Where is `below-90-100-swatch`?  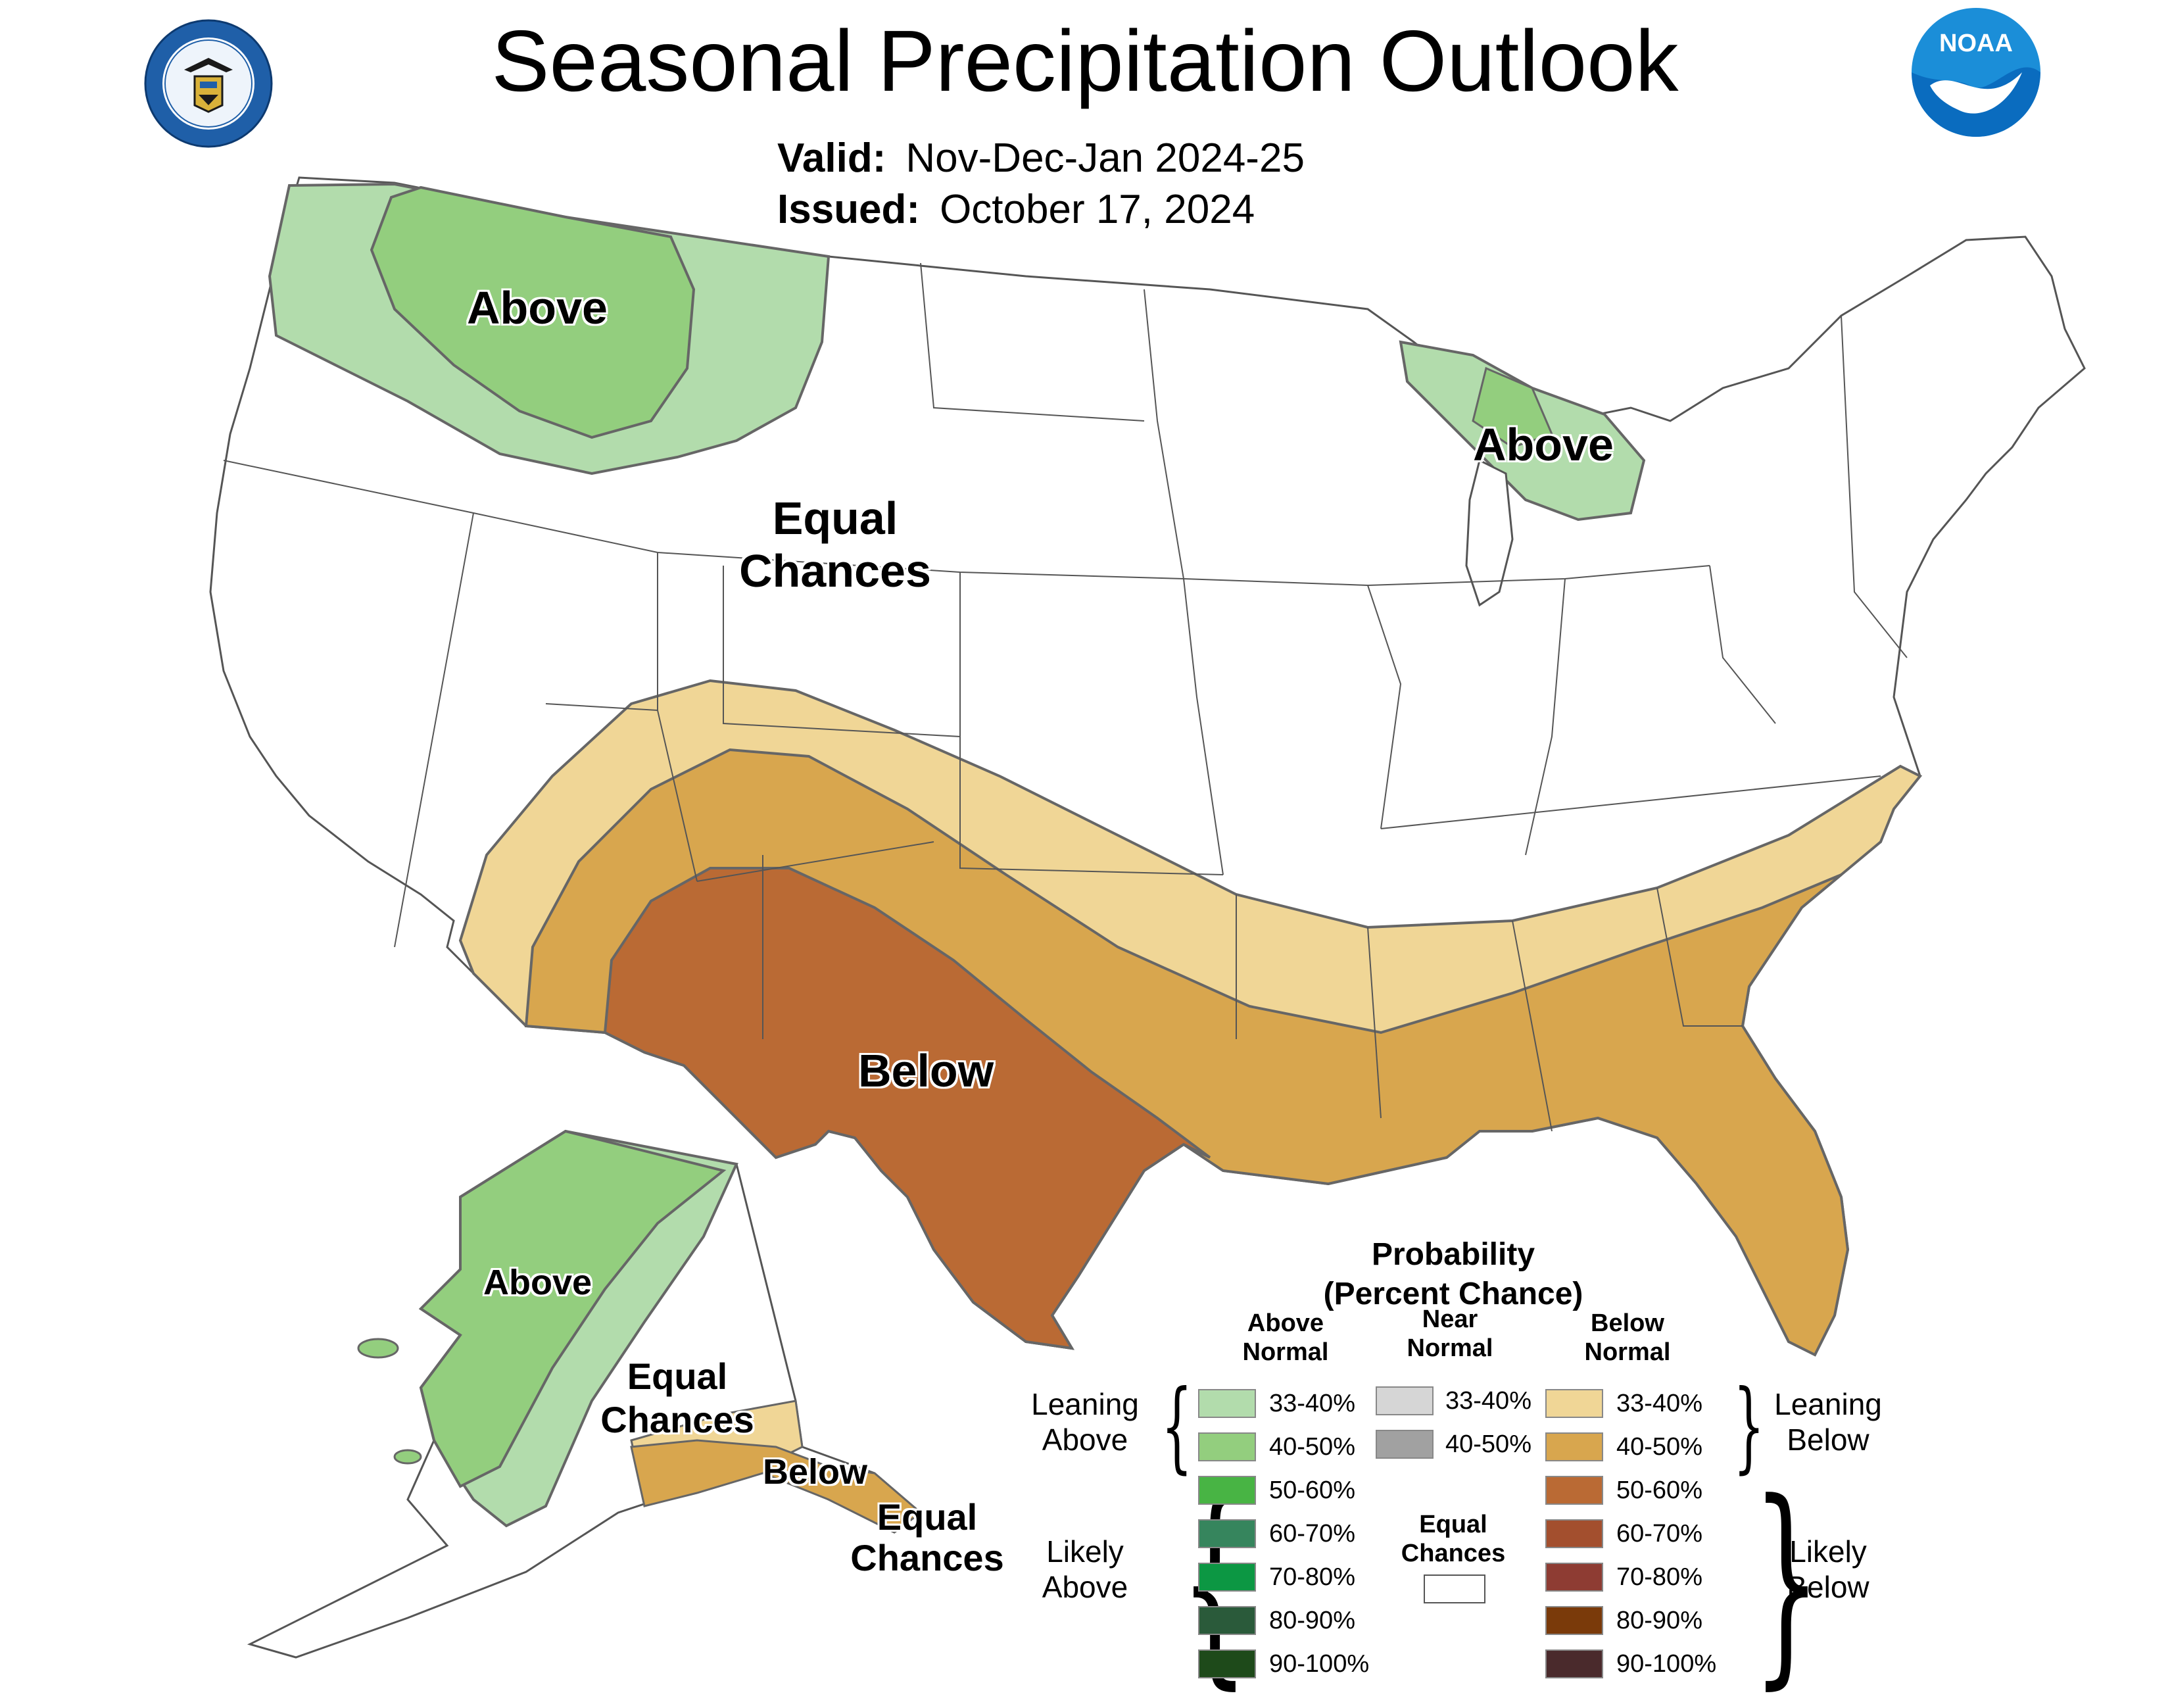 below-90-100-swatch is located at coordinates (1574, 1663).